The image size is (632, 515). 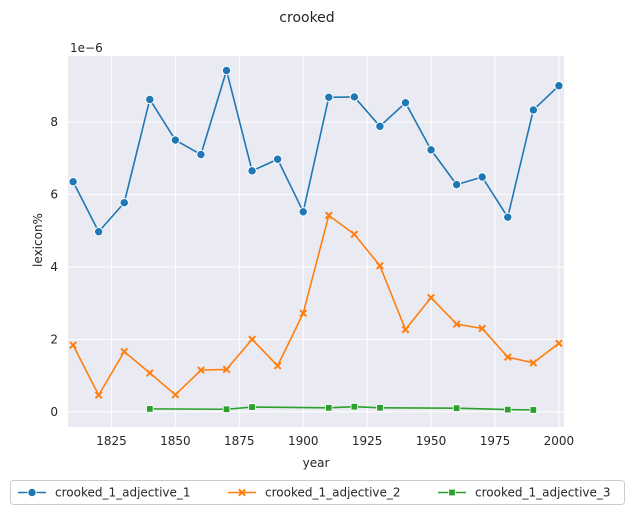 What do you see at coordinates (335, 441) in the screenshot?
I see `x-axis-ticks: 1825 1850 1875 1900 1925 1950 1975 2000` at bounding box center [335, 441].